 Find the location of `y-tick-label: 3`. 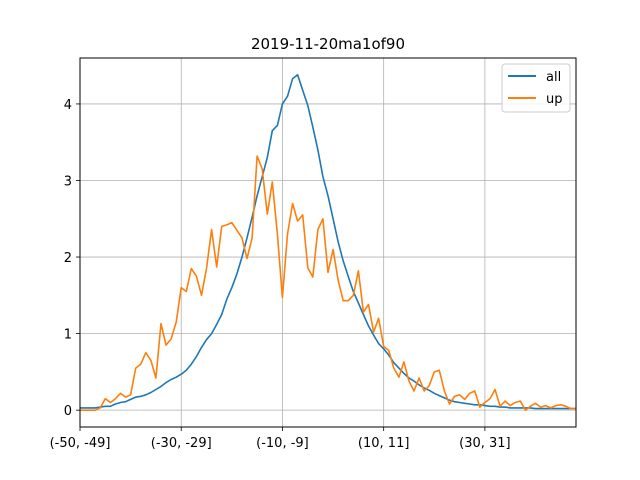

y-tick-label: 3 is located at coordinates (68, 181).